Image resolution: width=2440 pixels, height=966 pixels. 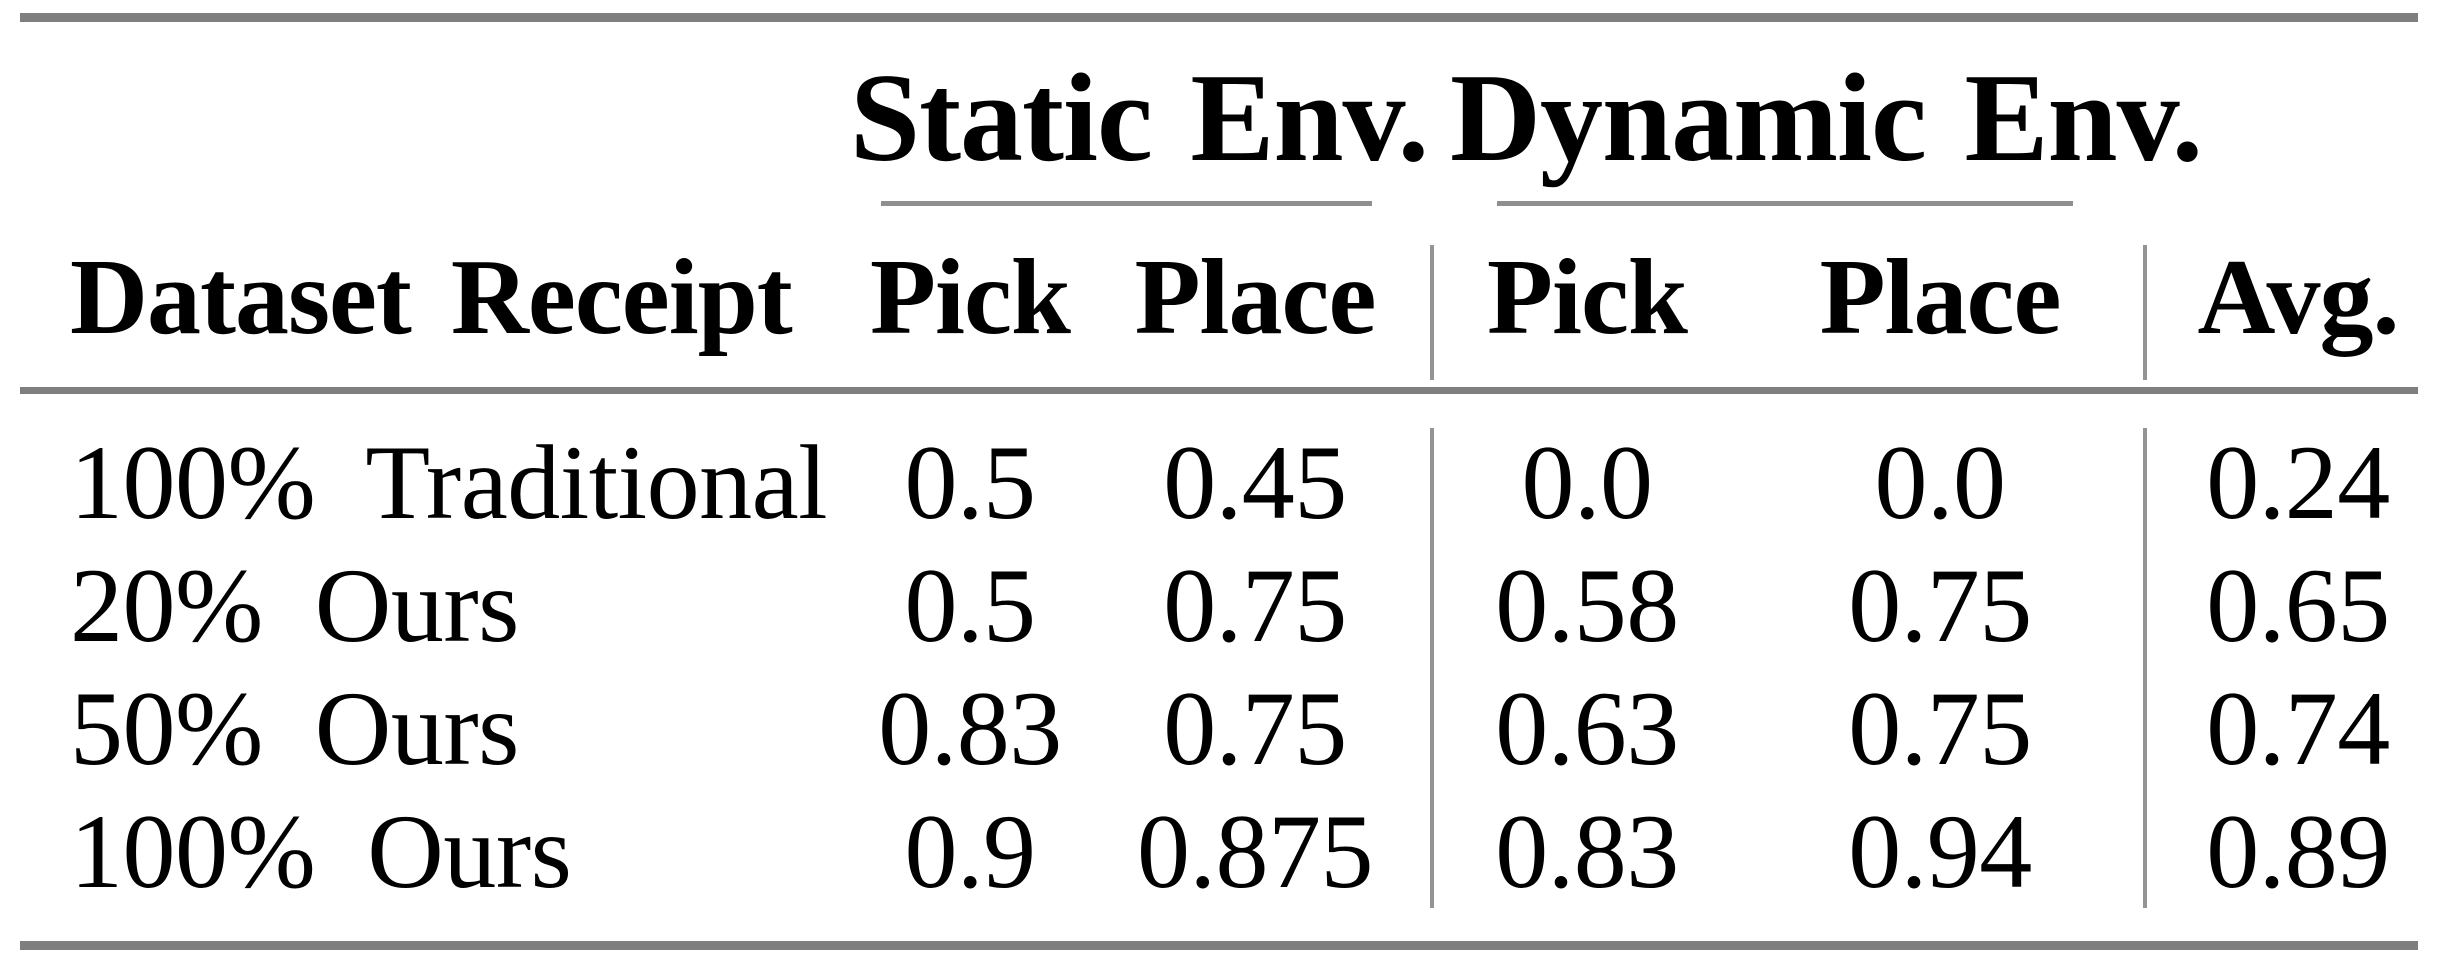 What do you see at coordinates (1255, 482) in the screenshot?
I see `cell-static-place: 0.45` at bounding box center [1255, 482].